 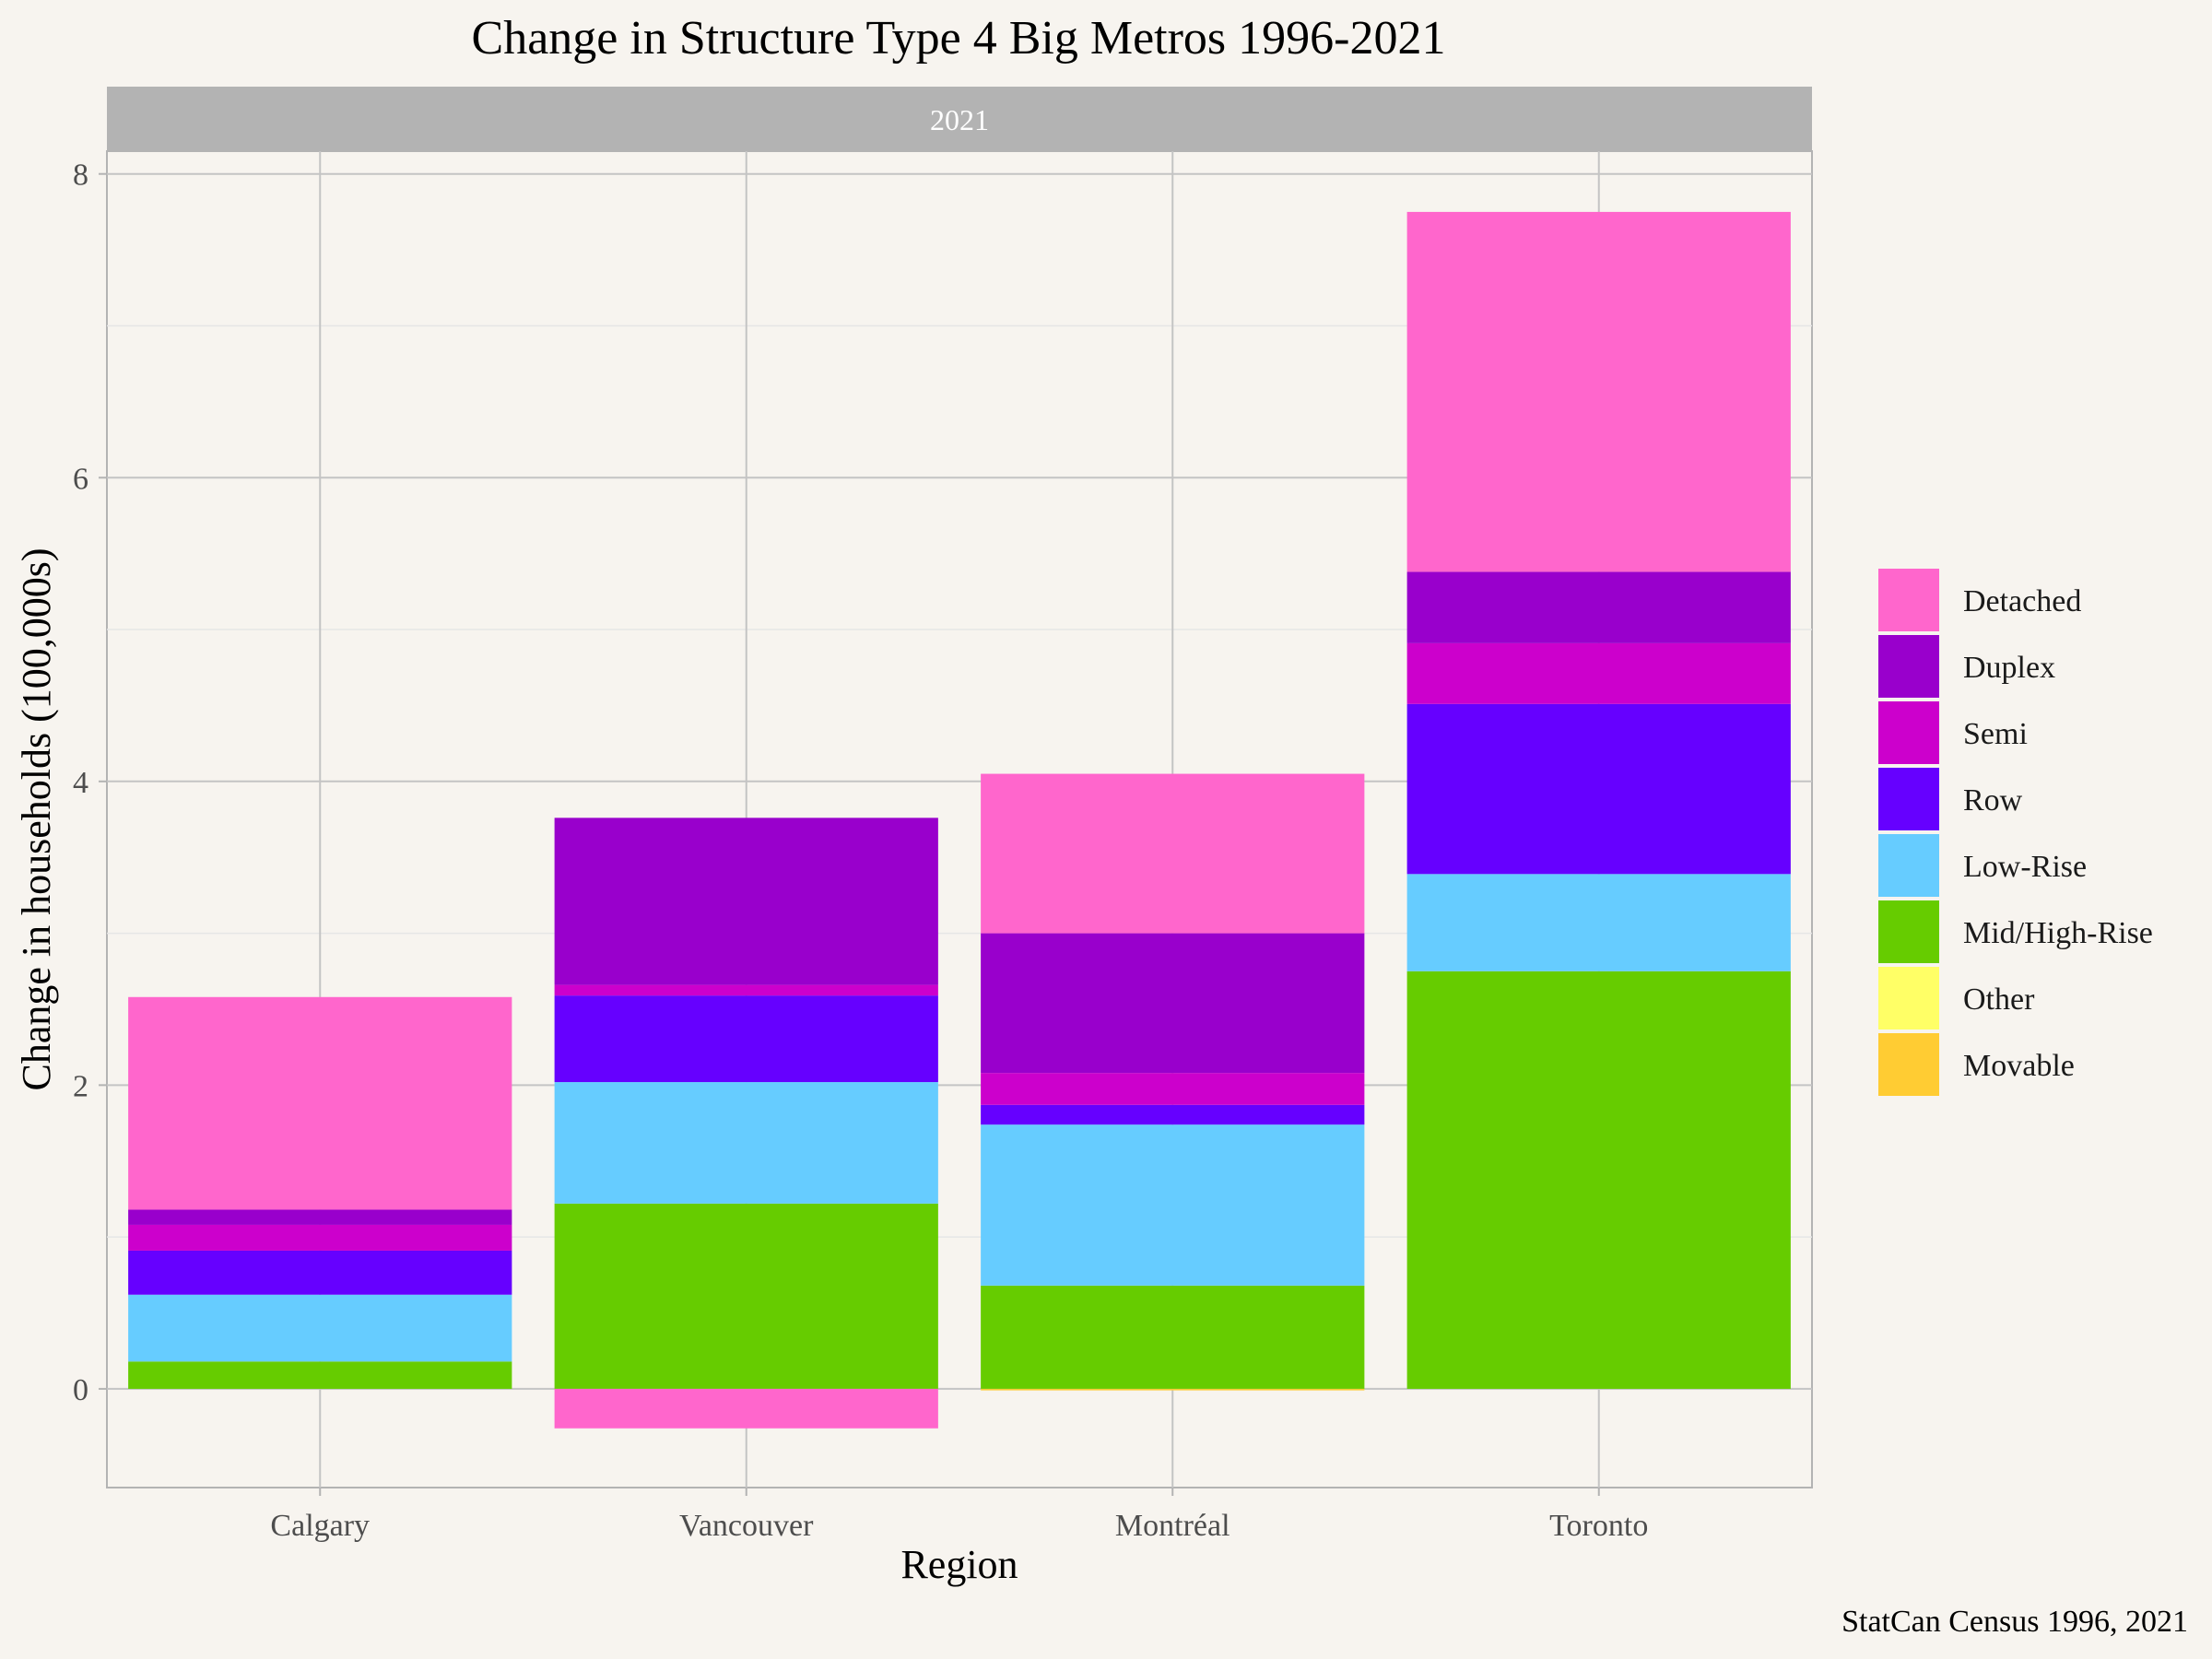 I want to click on bar-segment-semi-montréal, so click(x=1173, y=1089).